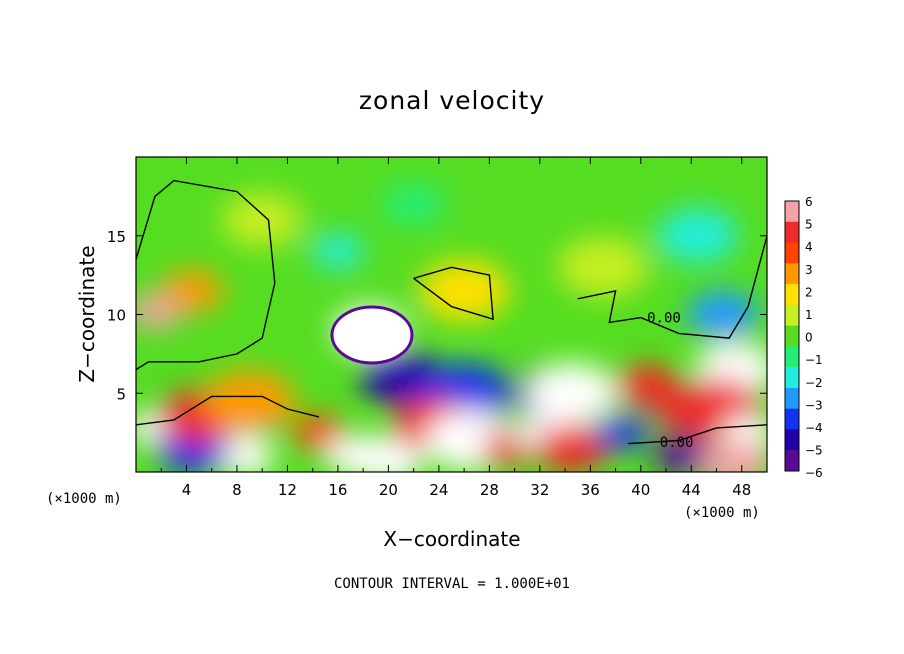 The height and width of the screenshot is (654, 904). Describe the element at coordinates (803, 337) in the screenshot. I see `colorbar: 6 5 4 3 2 1 0 −1 −2 −3 −4 −5 −6` at that location.